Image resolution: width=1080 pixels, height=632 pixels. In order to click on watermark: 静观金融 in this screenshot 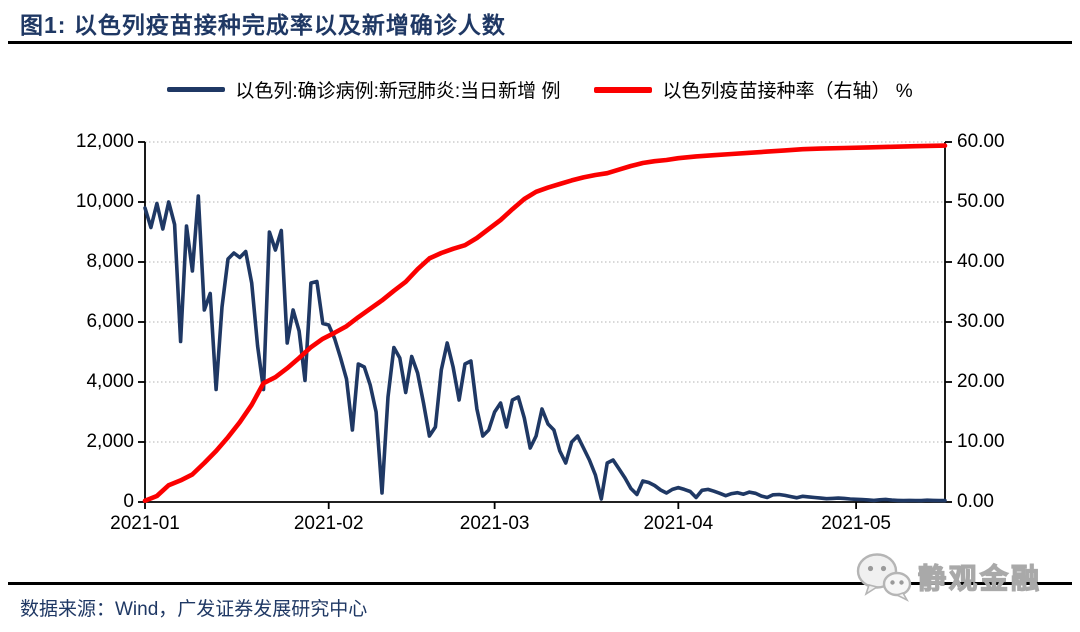, I will do `click(949, 577)`.